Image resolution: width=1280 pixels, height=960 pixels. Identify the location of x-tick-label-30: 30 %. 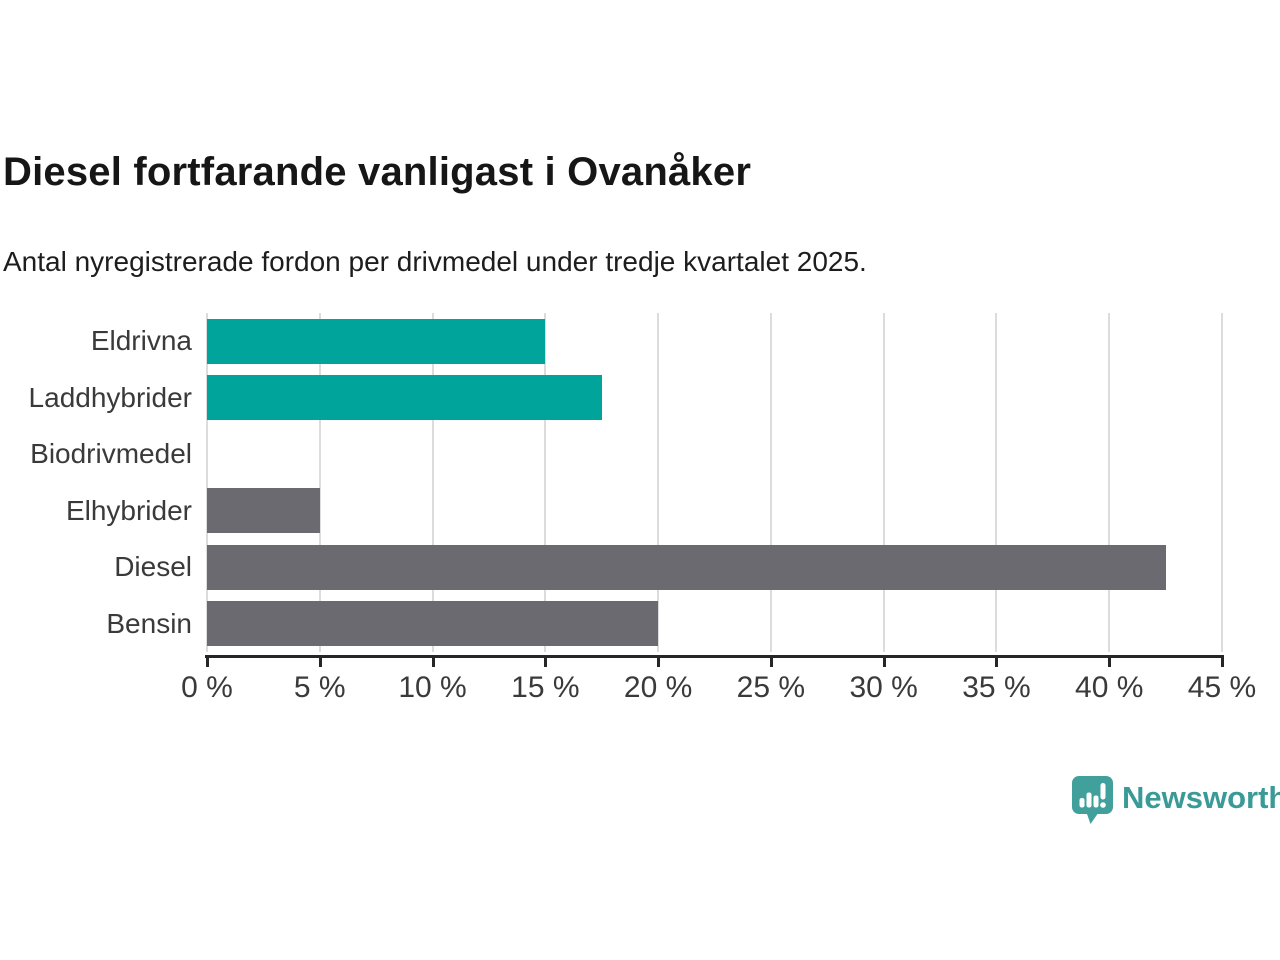
(883, 687).